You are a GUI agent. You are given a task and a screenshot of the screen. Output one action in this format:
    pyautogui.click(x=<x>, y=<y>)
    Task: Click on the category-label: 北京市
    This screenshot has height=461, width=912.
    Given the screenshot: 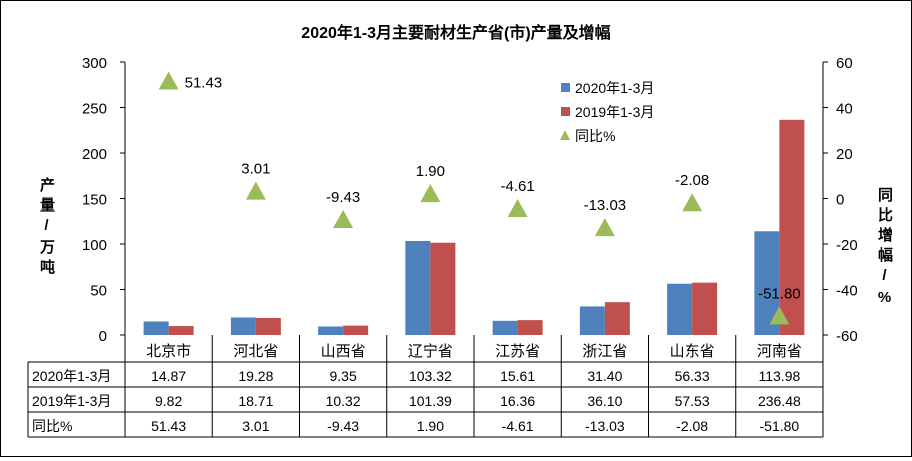 What is the action you would take?
    pyautogui.click(x=168, y=351)
    